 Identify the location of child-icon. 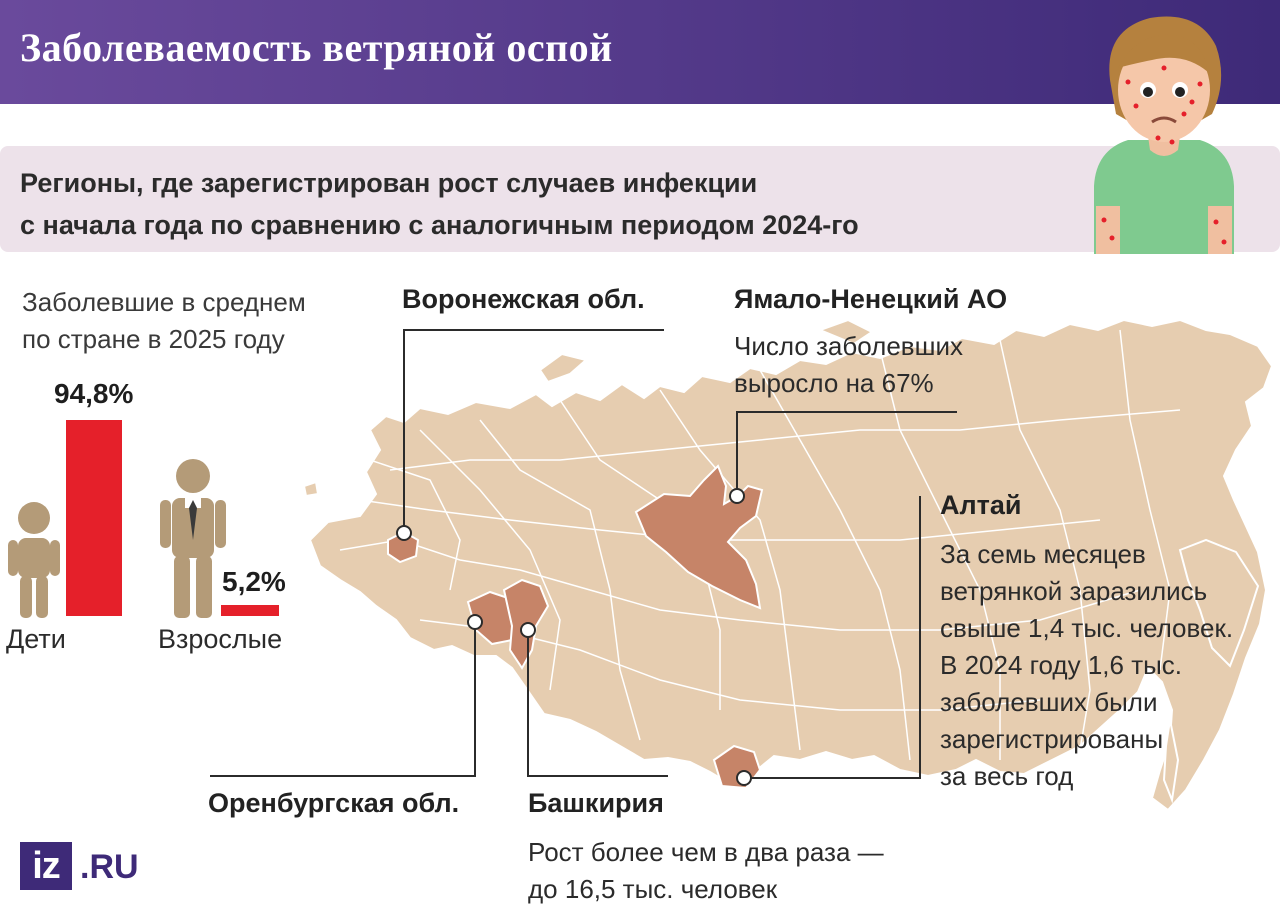
(34, 560).